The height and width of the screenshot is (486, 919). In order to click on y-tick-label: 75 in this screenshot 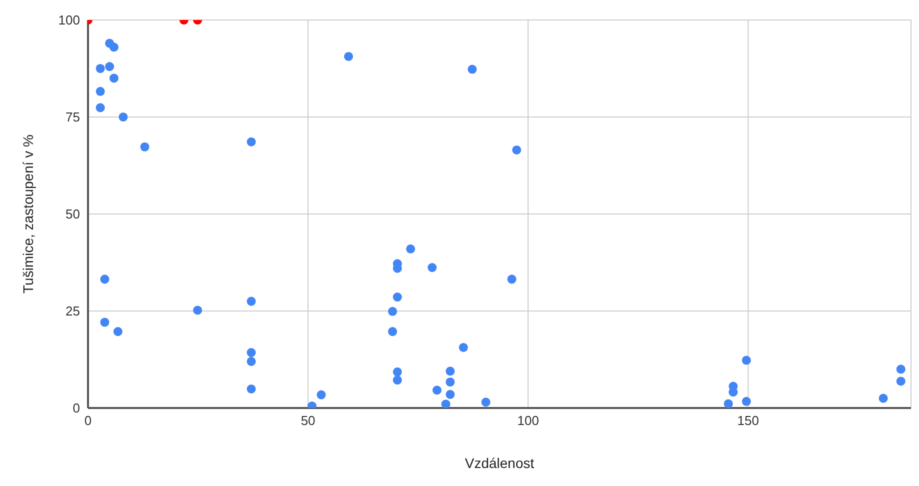, I will do `click(73, 117)`.